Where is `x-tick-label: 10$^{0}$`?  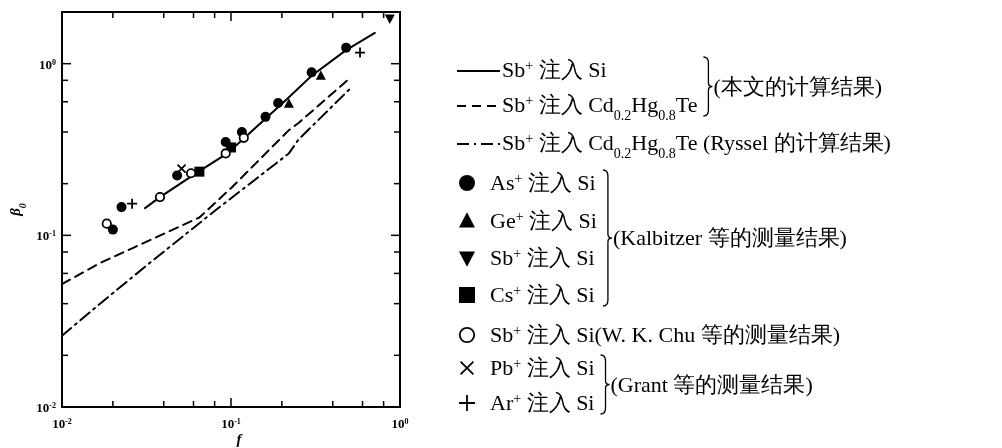 x-tick-label: 10$^{0}$ is located at coordinates (400, 423).